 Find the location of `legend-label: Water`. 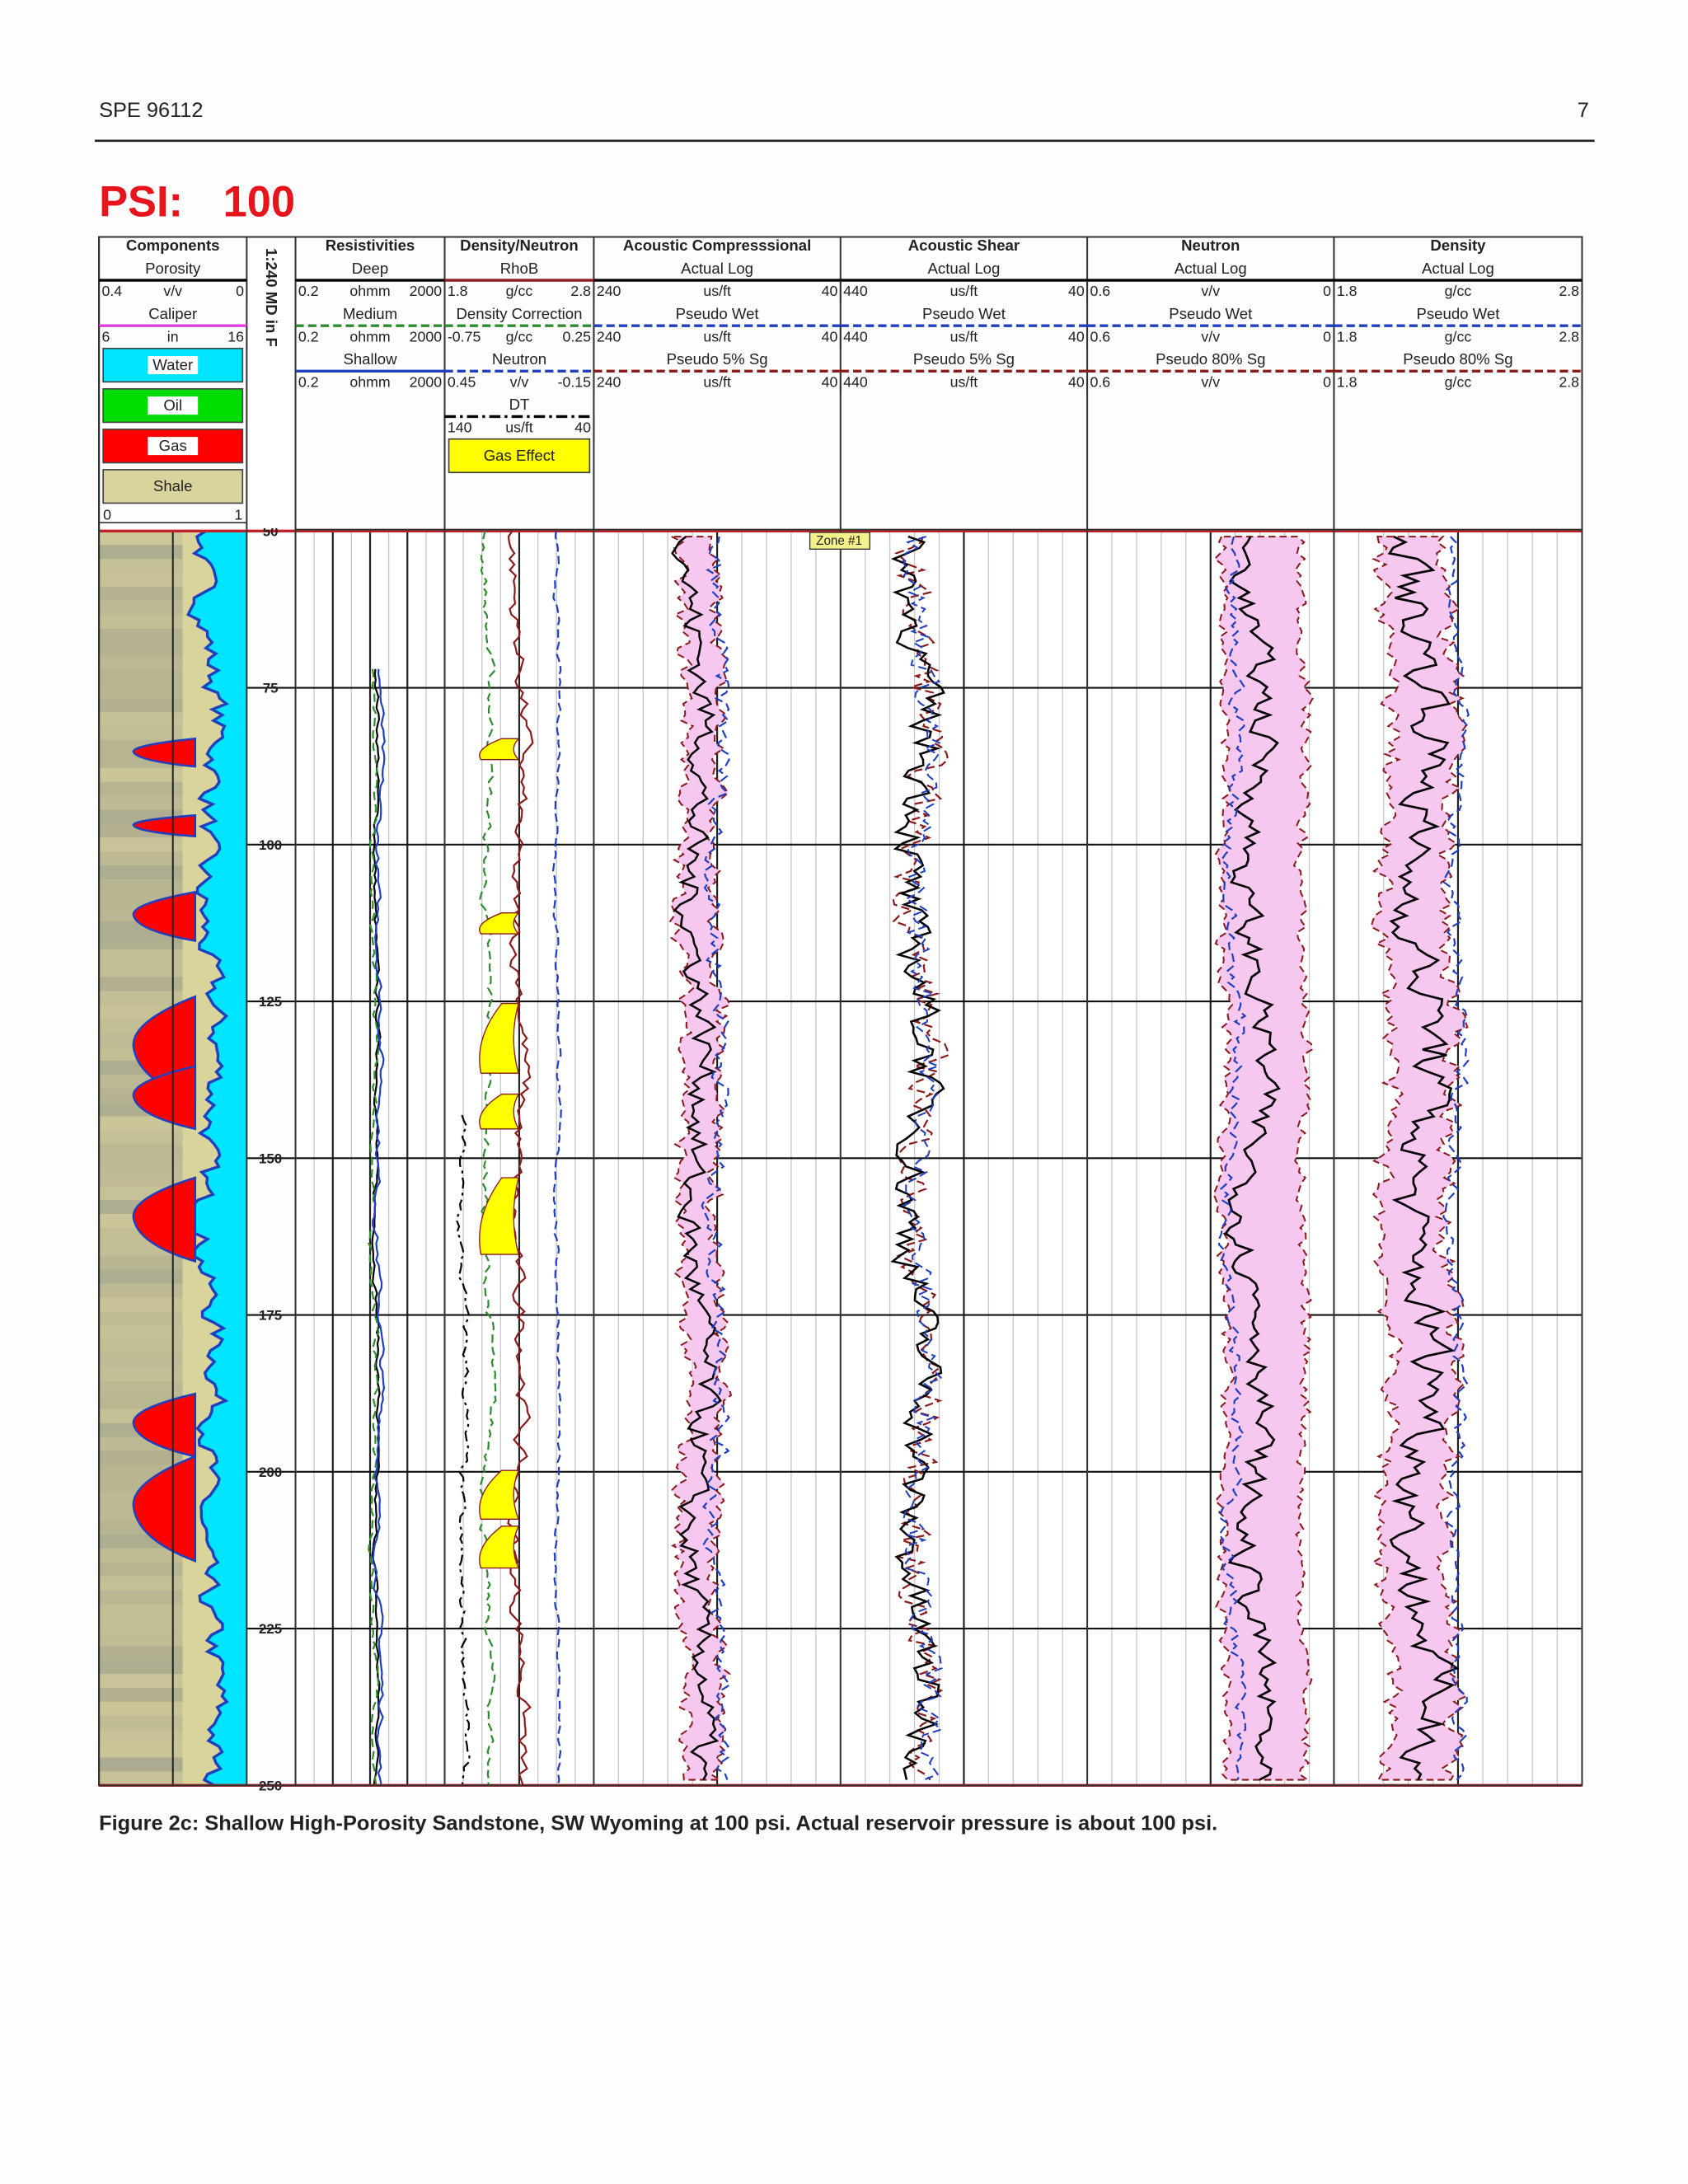

legend-label: Water is located at coordinates (172, 364).